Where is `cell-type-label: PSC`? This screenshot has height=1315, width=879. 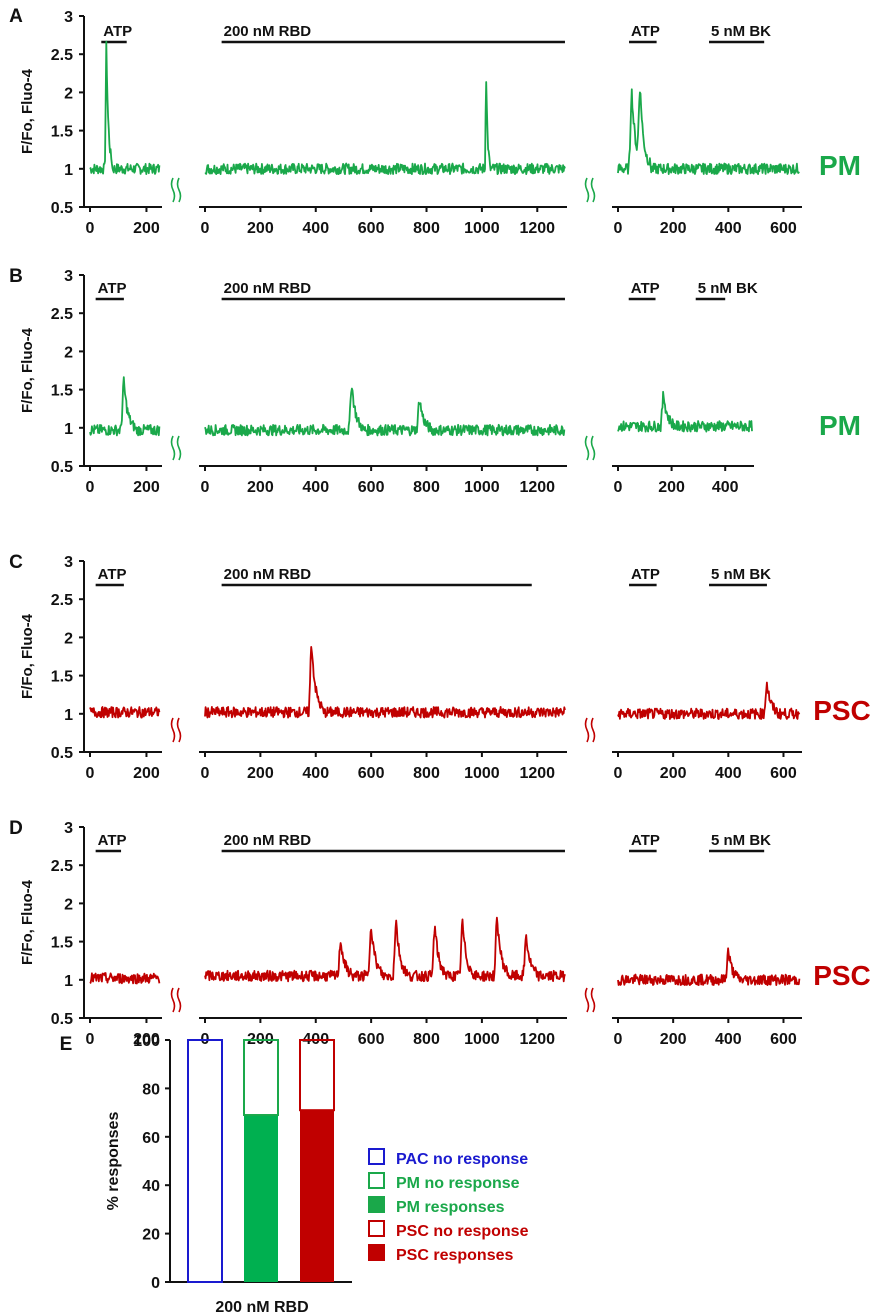
cell-type-label: PSC is located at coordinates (842, 975).